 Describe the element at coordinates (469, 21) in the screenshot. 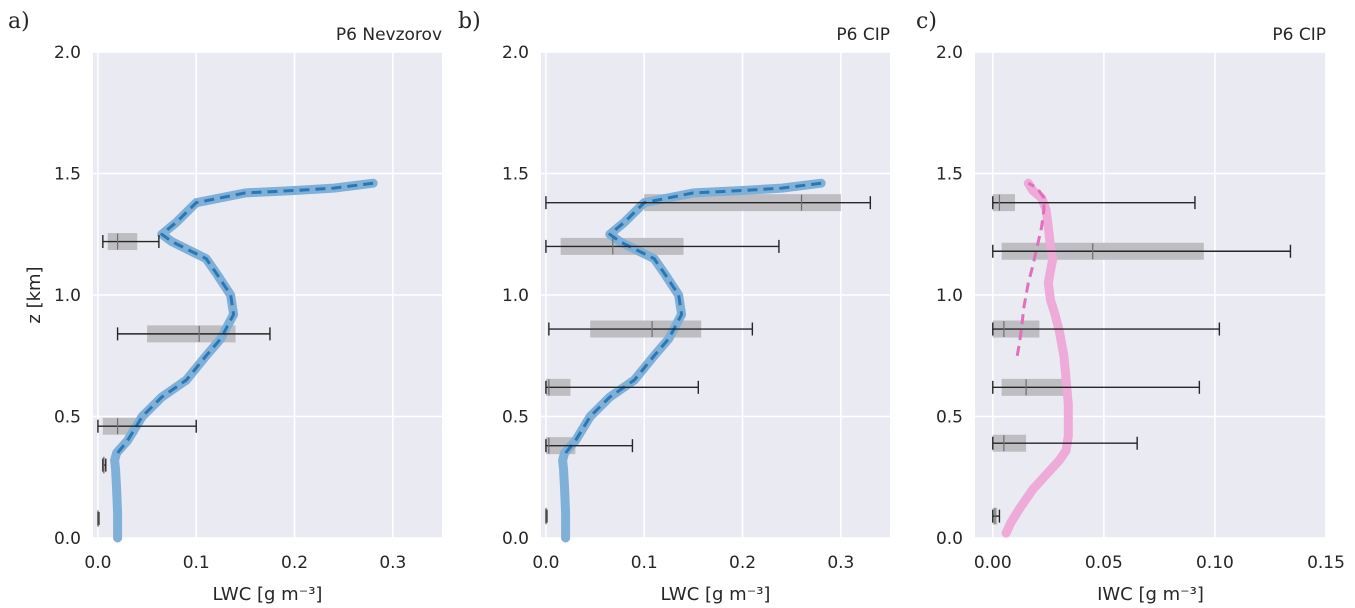

I see `panel-letter: b)` at that location.